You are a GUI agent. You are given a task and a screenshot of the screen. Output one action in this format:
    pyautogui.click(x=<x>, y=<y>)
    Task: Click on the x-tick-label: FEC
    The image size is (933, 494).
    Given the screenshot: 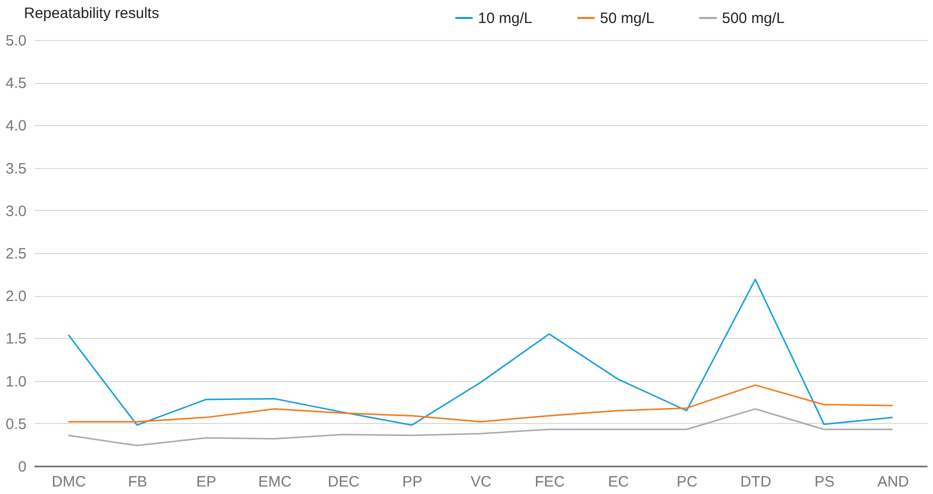 What is the action you would take?
    pyautogui.click(x=549, y=482)
    